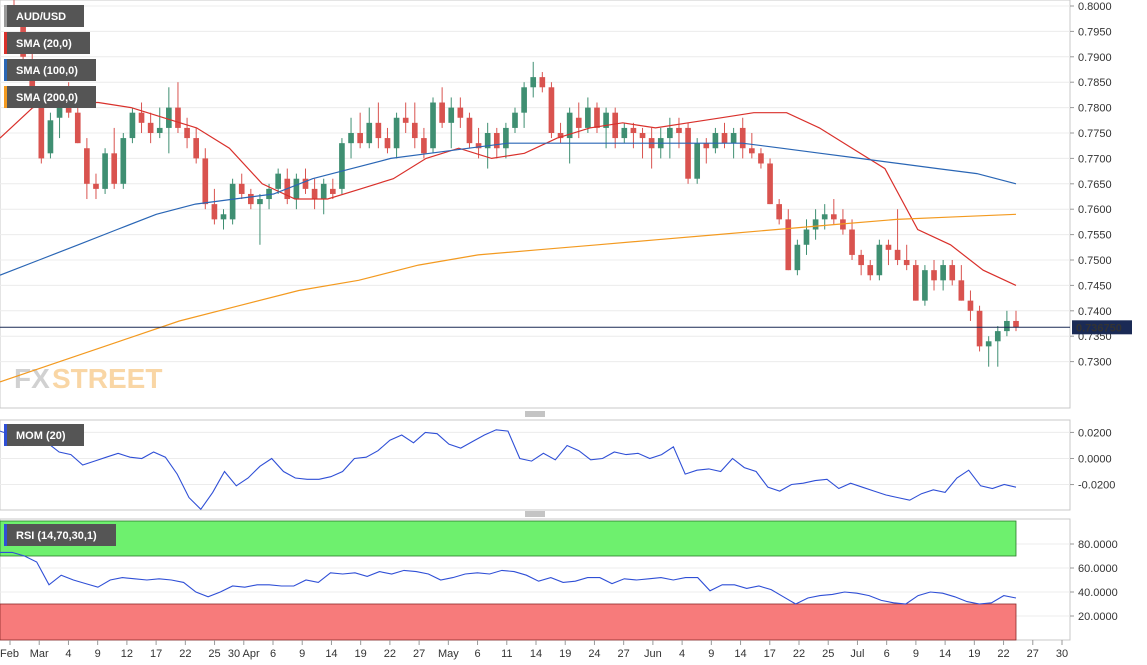  Describe the element at coordinates (41, 436) in the screenshot. I see `legend-label: MOM (20)` at that location.